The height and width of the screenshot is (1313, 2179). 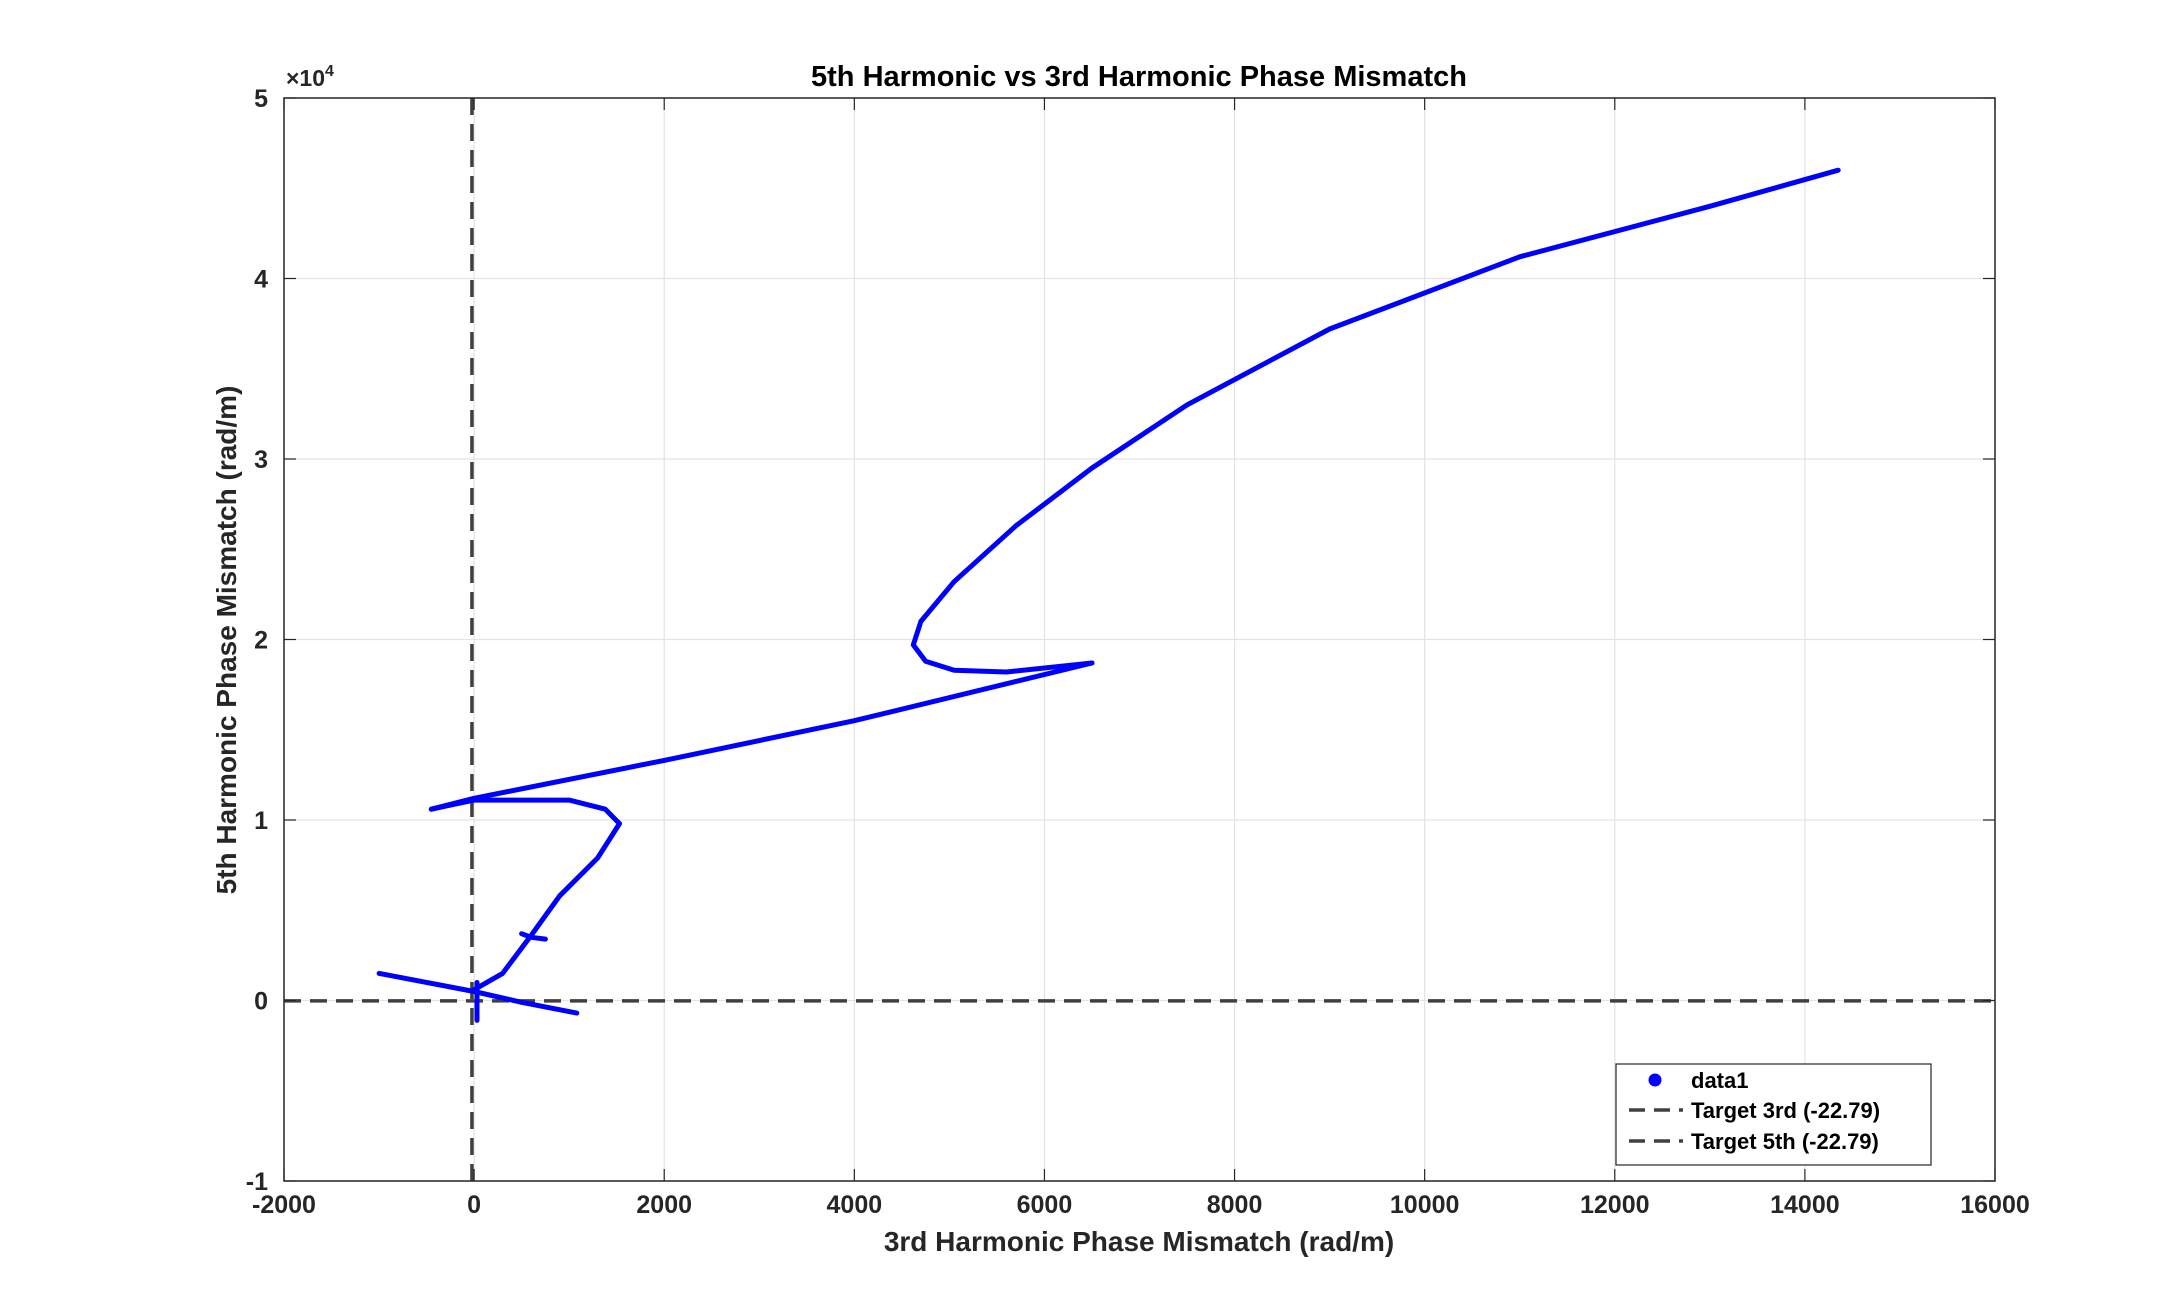 I want to click on legend-item-target-3rd: Target 3rd (-22.79), so click(x=1754, y=1110).